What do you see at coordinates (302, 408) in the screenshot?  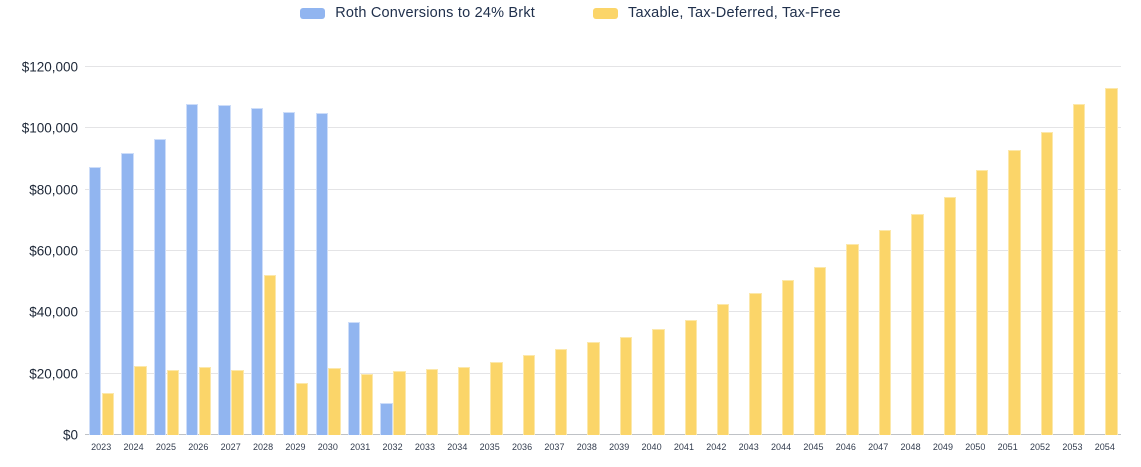 I see `bar-taxable-2029` at bounding box center [302, 408].